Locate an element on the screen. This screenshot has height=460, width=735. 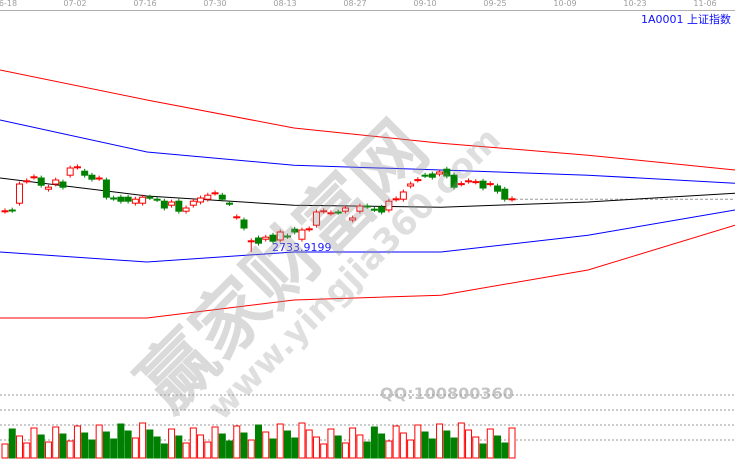
date-tick: 09-25 is located at coordinates (495, 4).